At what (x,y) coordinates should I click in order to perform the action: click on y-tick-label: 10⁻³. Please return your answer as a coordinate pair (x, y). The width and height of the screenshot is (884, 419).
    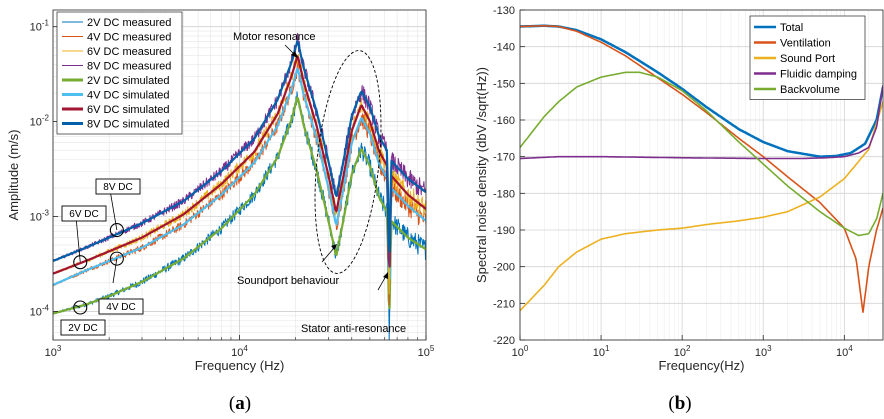
    Looking at the image, I should click on (40, 216).